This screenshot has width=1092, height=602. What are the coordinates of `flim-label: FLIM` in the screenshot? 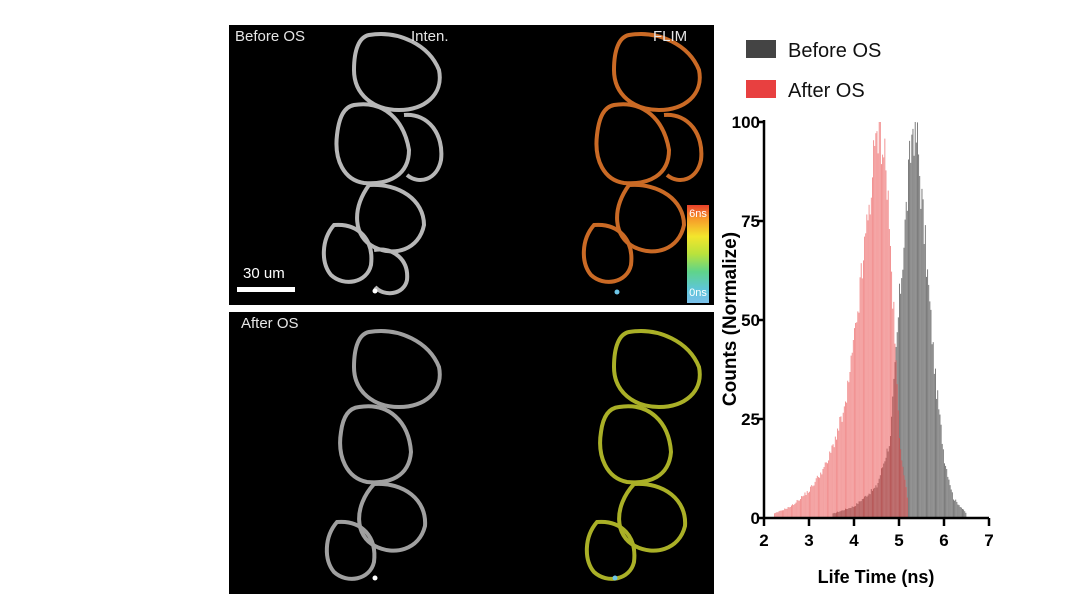 It's located at (670, 36).